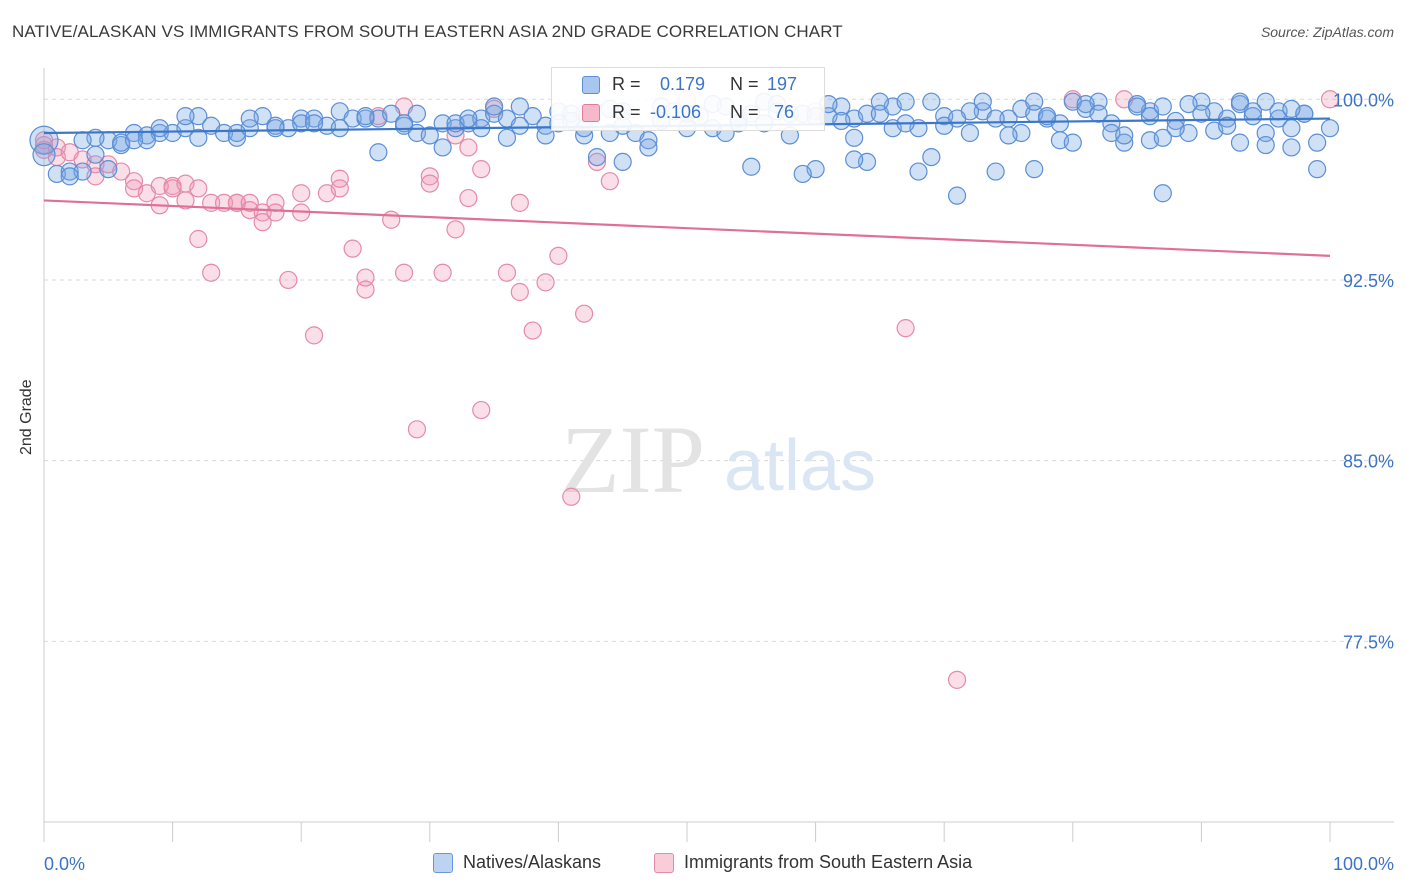  Describe the element at coordinates (517, 862) in the screenshot. I see `legend-item-natives: Natives/Alaskans` at that location.